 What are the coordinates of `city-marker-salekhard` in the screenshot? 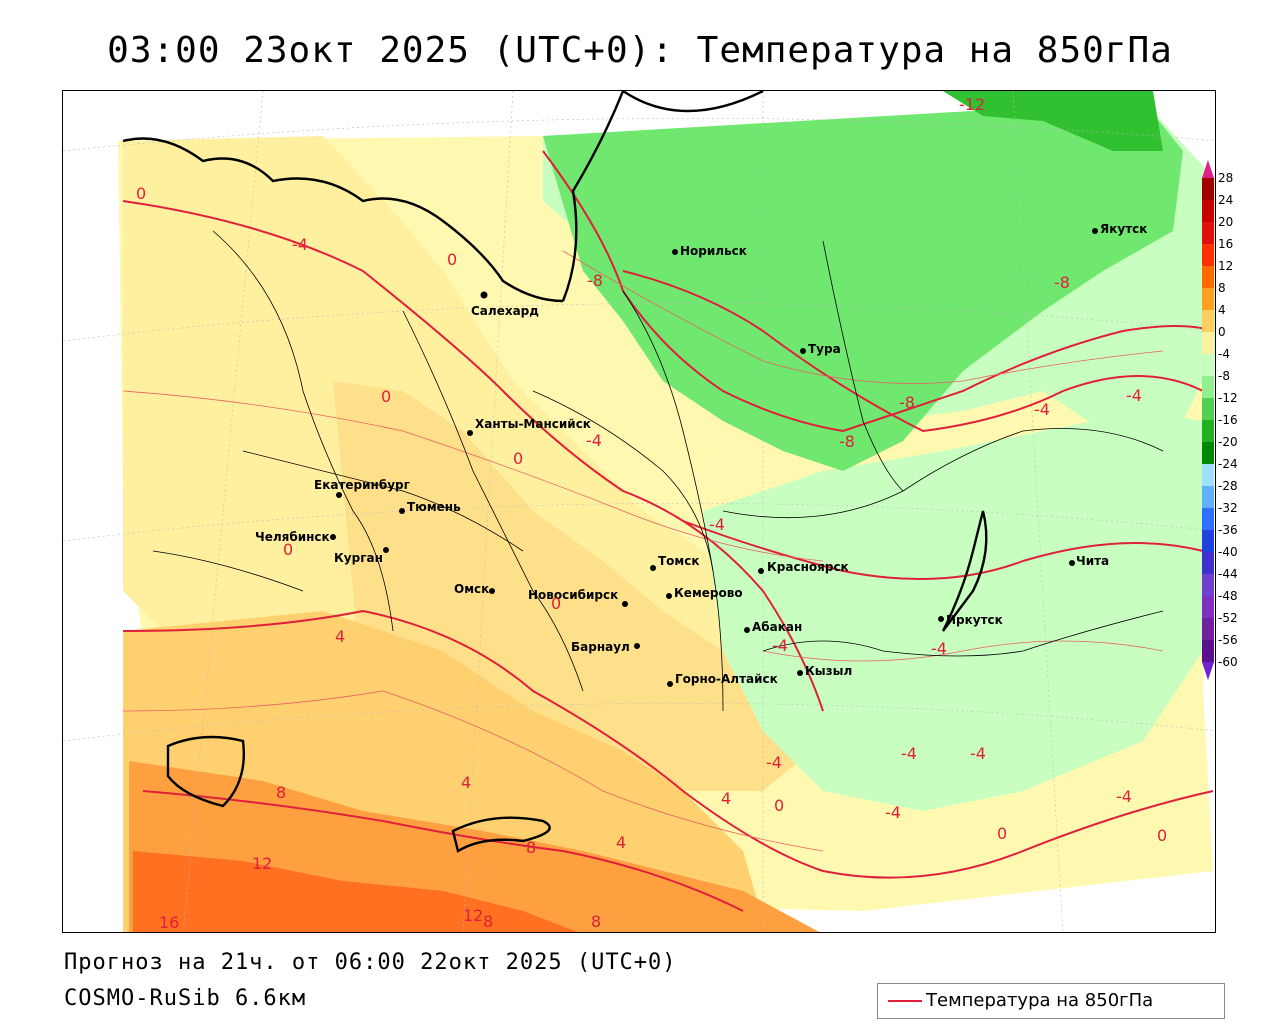 It's located at (484, 295).